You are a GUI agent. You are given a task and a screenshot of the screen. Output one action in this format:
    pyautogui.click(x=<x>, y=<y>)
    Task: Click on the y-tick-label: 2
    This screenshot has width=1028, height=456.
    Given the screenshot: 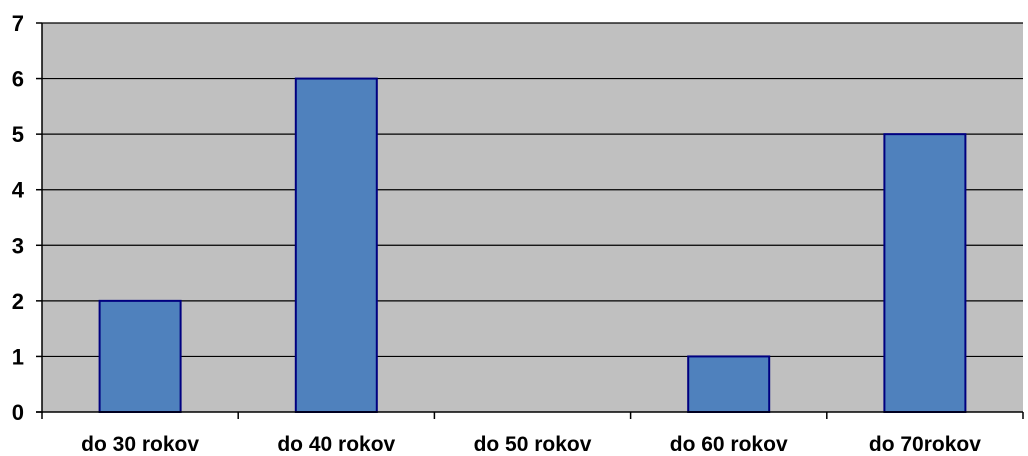 What is the action you would take?
    pyautogui.click(x=18, y=301)
    